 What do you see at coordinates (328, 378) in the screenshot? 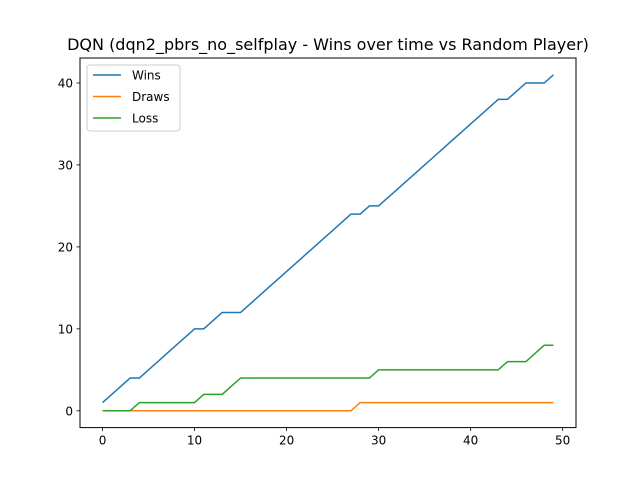
I see `series-line-loss` at bounding box center [328, 378].